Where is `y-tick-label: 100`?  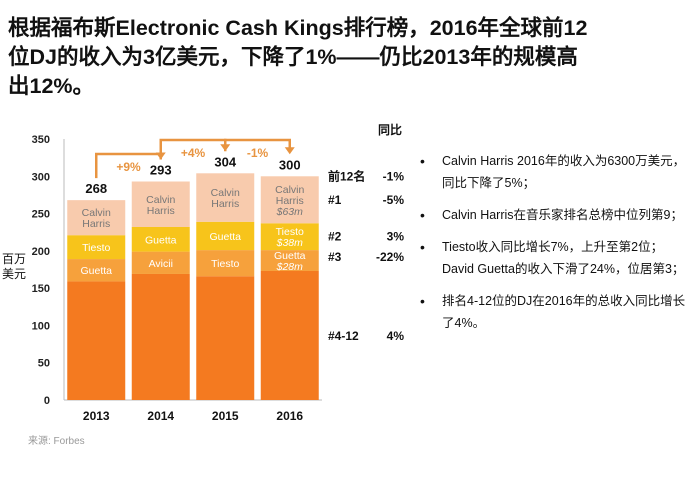 y-tick-label: 100 is located at coordinates (41, 326).